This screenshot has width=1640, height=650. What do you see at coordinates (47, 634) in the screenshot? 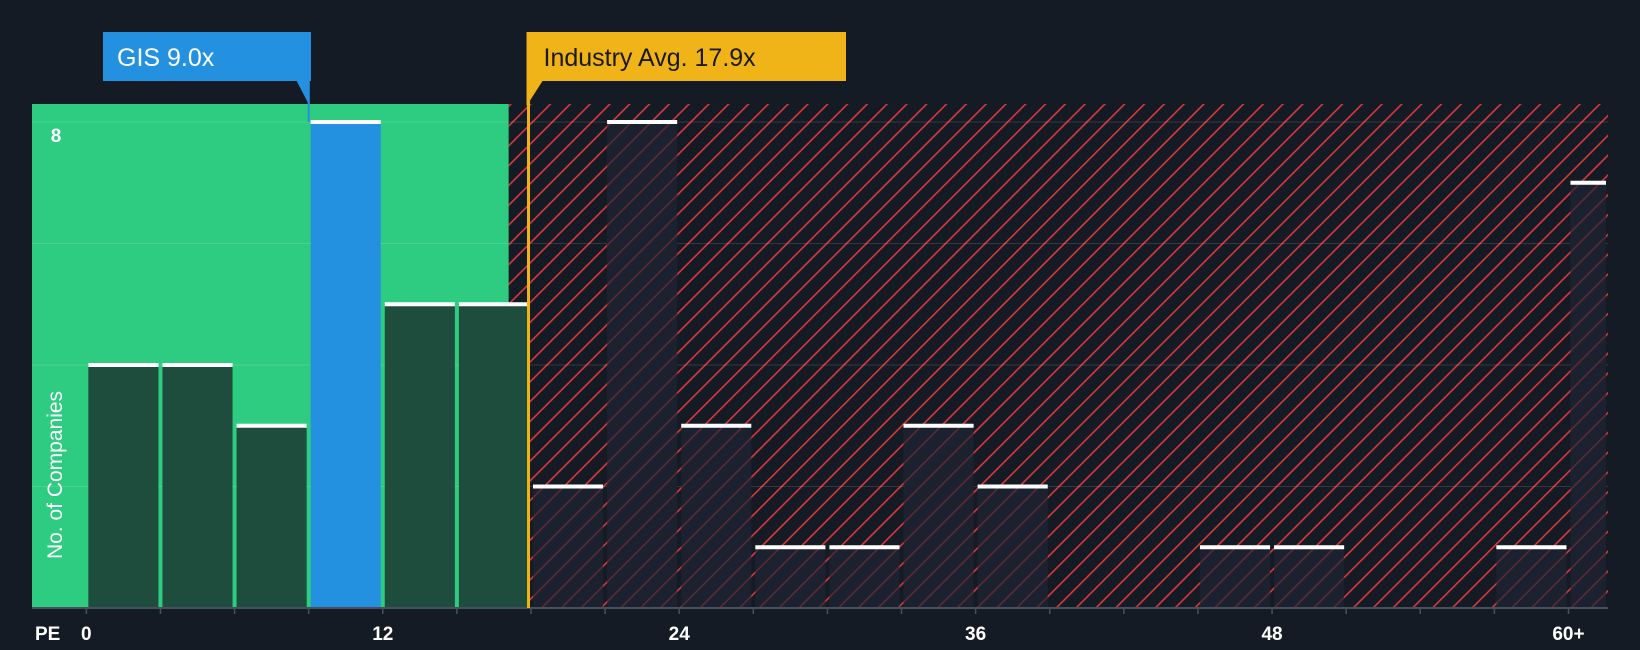
I see `x-axis-label: PE` at bounding box center [47, 634].